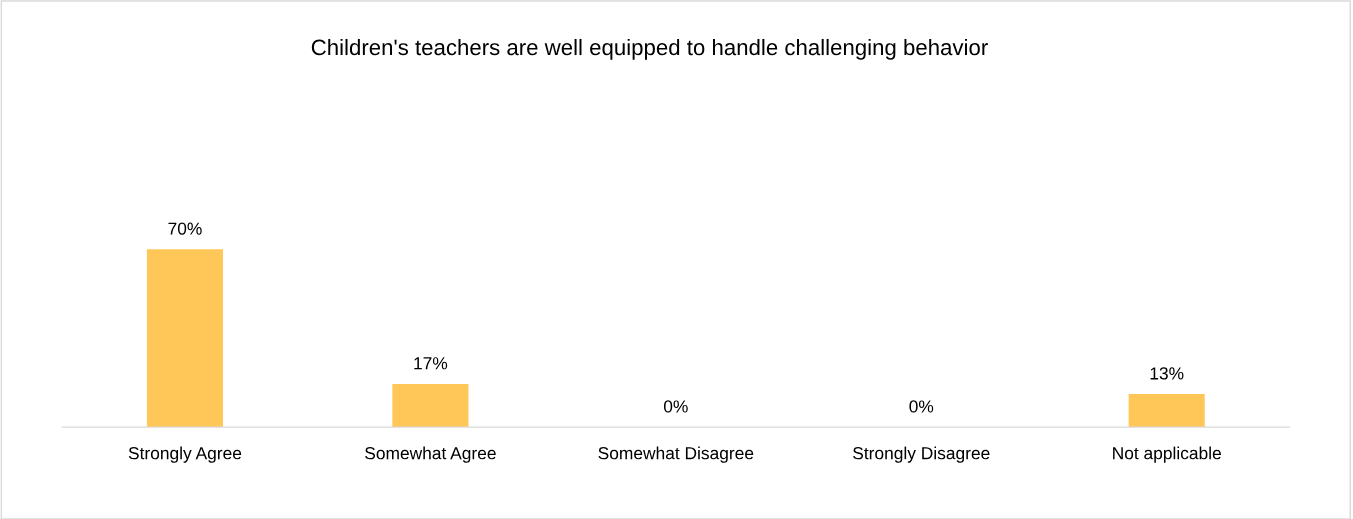 The height and width of the screenshot is (519, 1353). I want to click on data-label: 70%, so click(185, 228).